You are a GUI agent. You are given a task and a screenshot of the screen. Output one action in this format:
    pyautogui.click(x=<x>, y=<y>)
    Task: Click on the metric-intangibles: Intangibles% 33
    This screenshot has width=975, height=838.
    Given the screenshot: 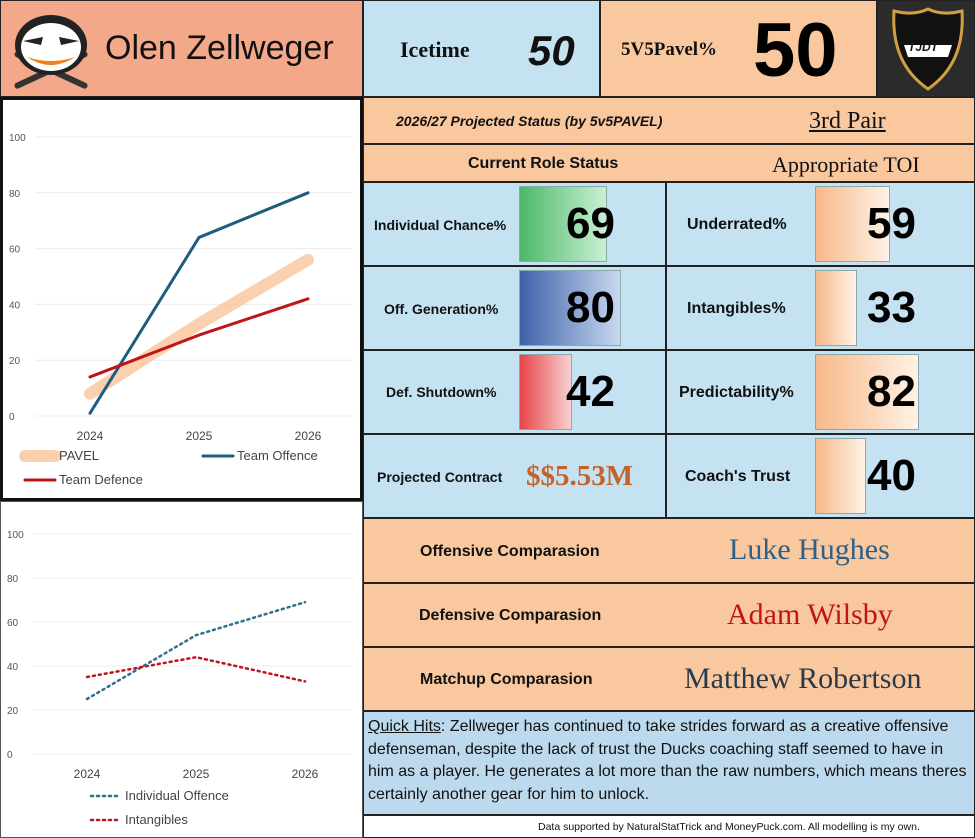 What is the action you would take?
    pyautogui.click(x=820, y=308)
    